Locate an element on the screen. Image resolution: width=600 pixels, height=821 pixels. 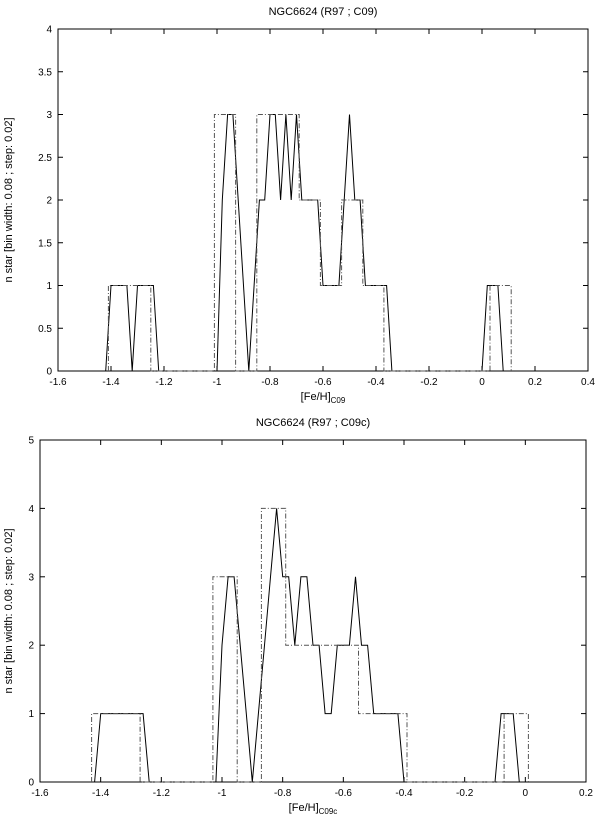
chart-2-y-tick-label: 4 is located at coordinates (31, 509).